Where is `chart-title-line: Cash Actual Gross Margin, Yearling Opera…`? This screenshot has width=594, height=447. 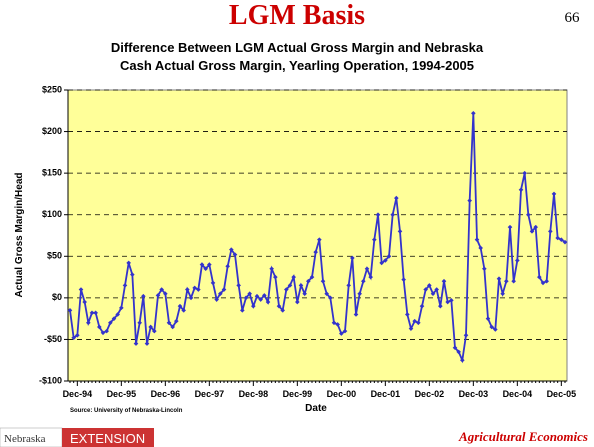
chart-title-line: Cash Actual Gross Margin, Yearling Opera… is located at coordinates (297, 65).